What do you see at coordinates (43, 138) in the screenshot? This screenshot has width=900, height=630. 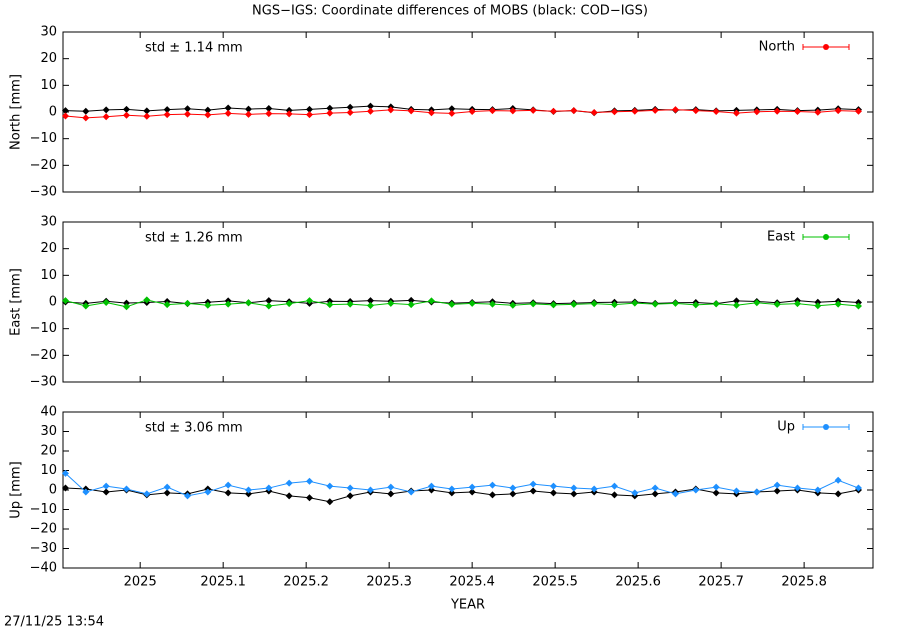 I see `y-tick-label: −10` at bounding box center [43, 138].